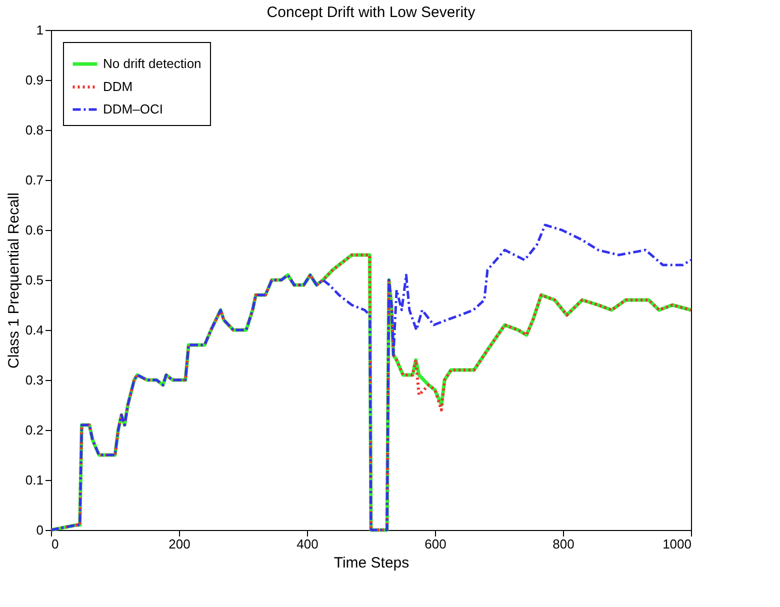  Describe the element at coordinates (34, 380) in the screenshot. I see `y-tick-label: 0.3` at that location.